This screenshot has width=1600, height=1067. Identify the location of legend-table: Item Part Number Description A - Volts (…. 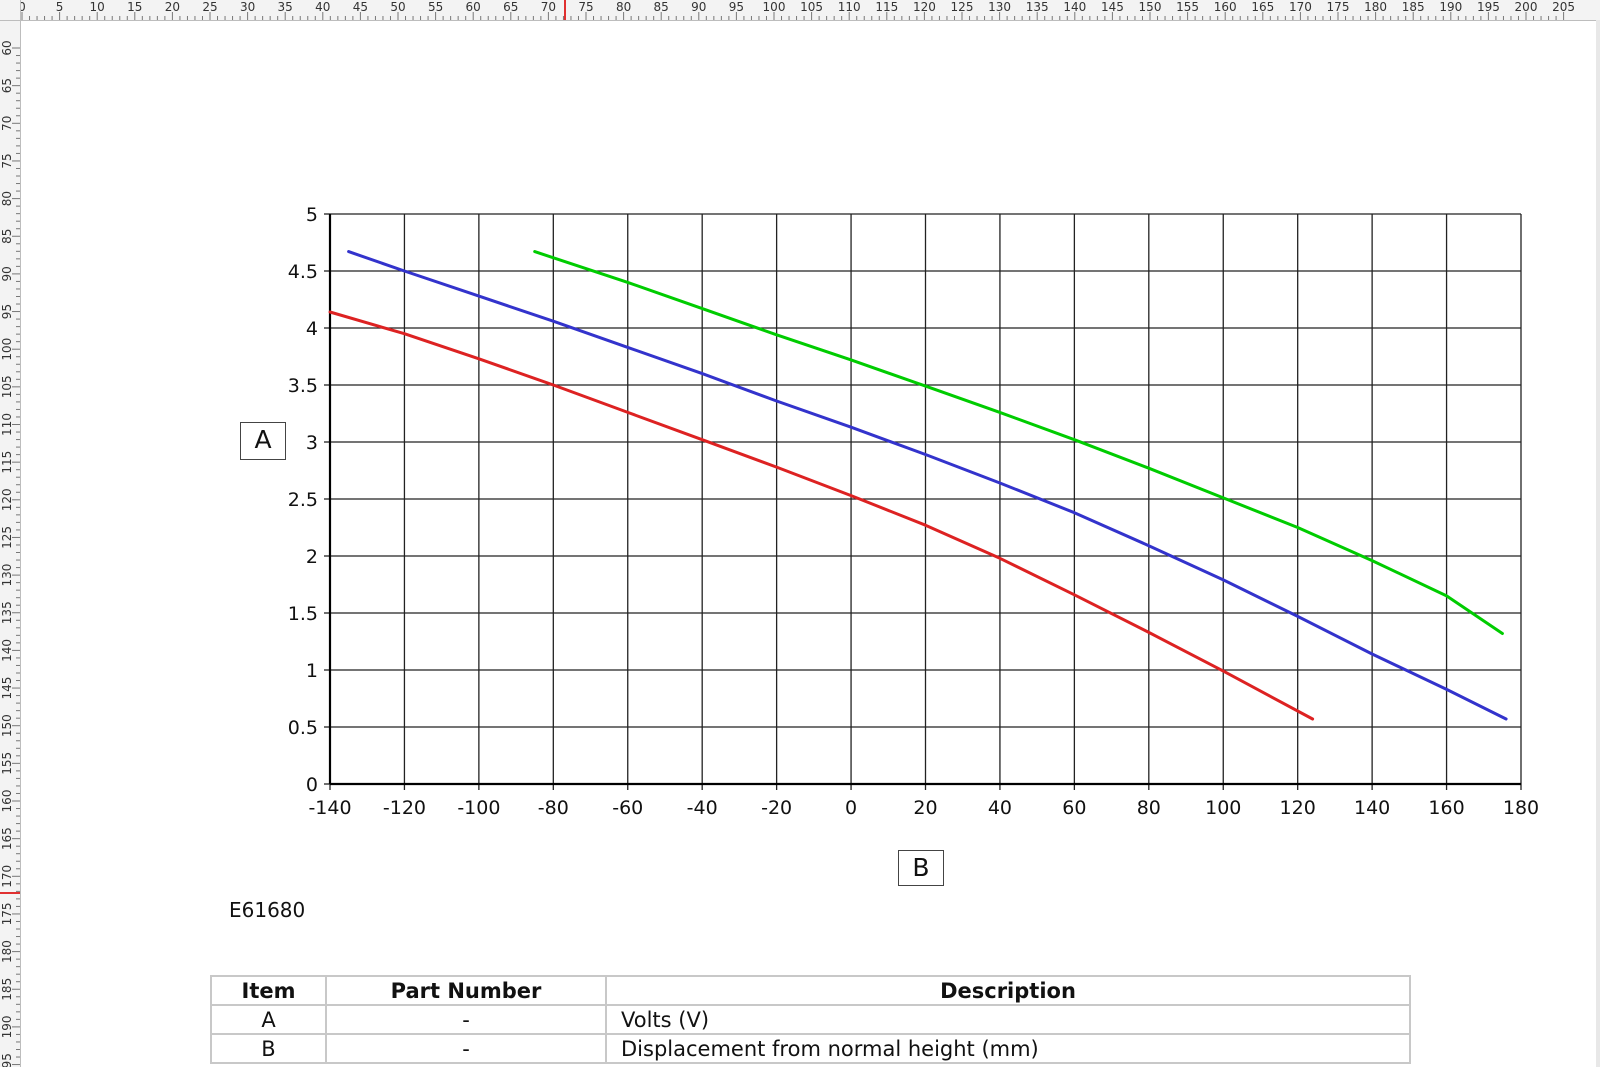
(810, 1019).